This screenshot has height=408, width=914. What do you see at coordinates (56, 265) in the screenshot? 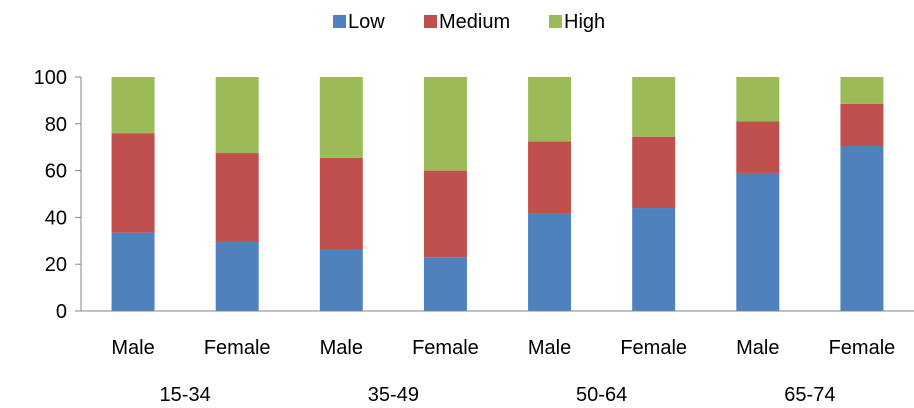
I see `y-tick-label: 20` at bounding box center [56, 265].